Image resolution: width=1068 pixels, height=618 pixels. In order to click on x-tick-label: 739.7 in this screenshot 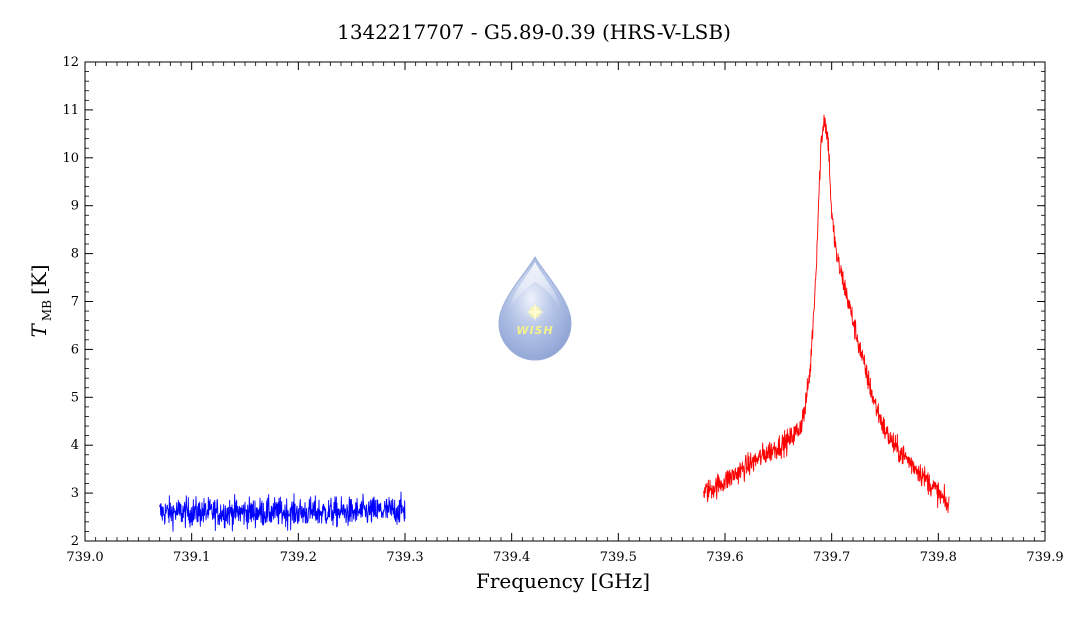, I will do `click(831, 557)`.